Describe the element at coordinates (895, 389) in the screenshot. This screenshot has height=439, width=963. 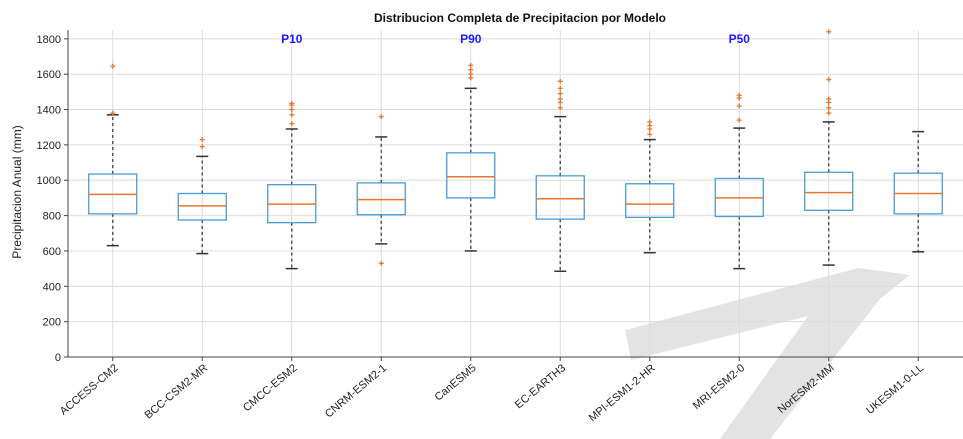
I see `x-tick-label: UKESM1-0-LL` at that location.